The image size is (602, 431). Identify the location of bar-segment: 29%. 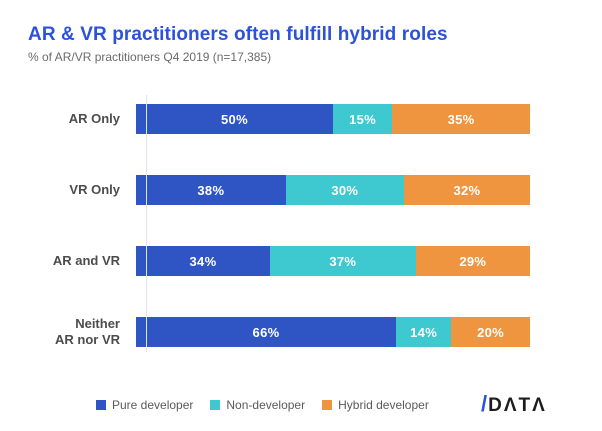
(472, 261).